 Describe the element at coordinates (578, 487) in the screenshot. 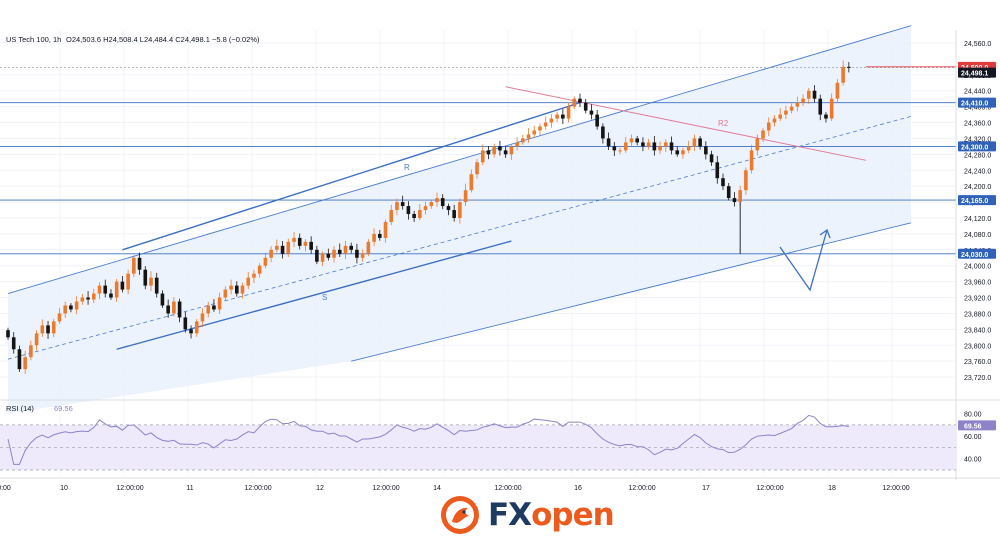

I see `time-tick-label: 16` at that location.